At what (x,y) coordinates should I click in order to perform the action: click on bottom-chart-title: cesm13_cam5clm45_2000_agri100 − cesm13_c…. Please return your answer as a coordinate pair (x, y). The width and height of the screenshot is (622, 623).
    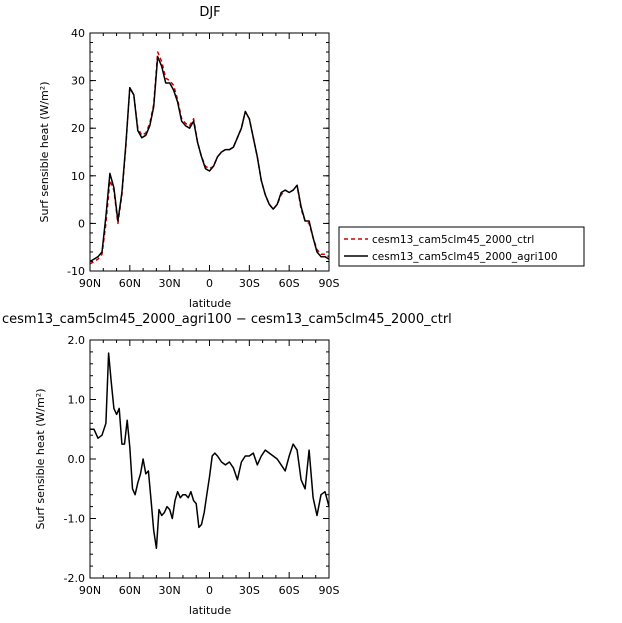
    Looking at the image, I should click on (227, 319).